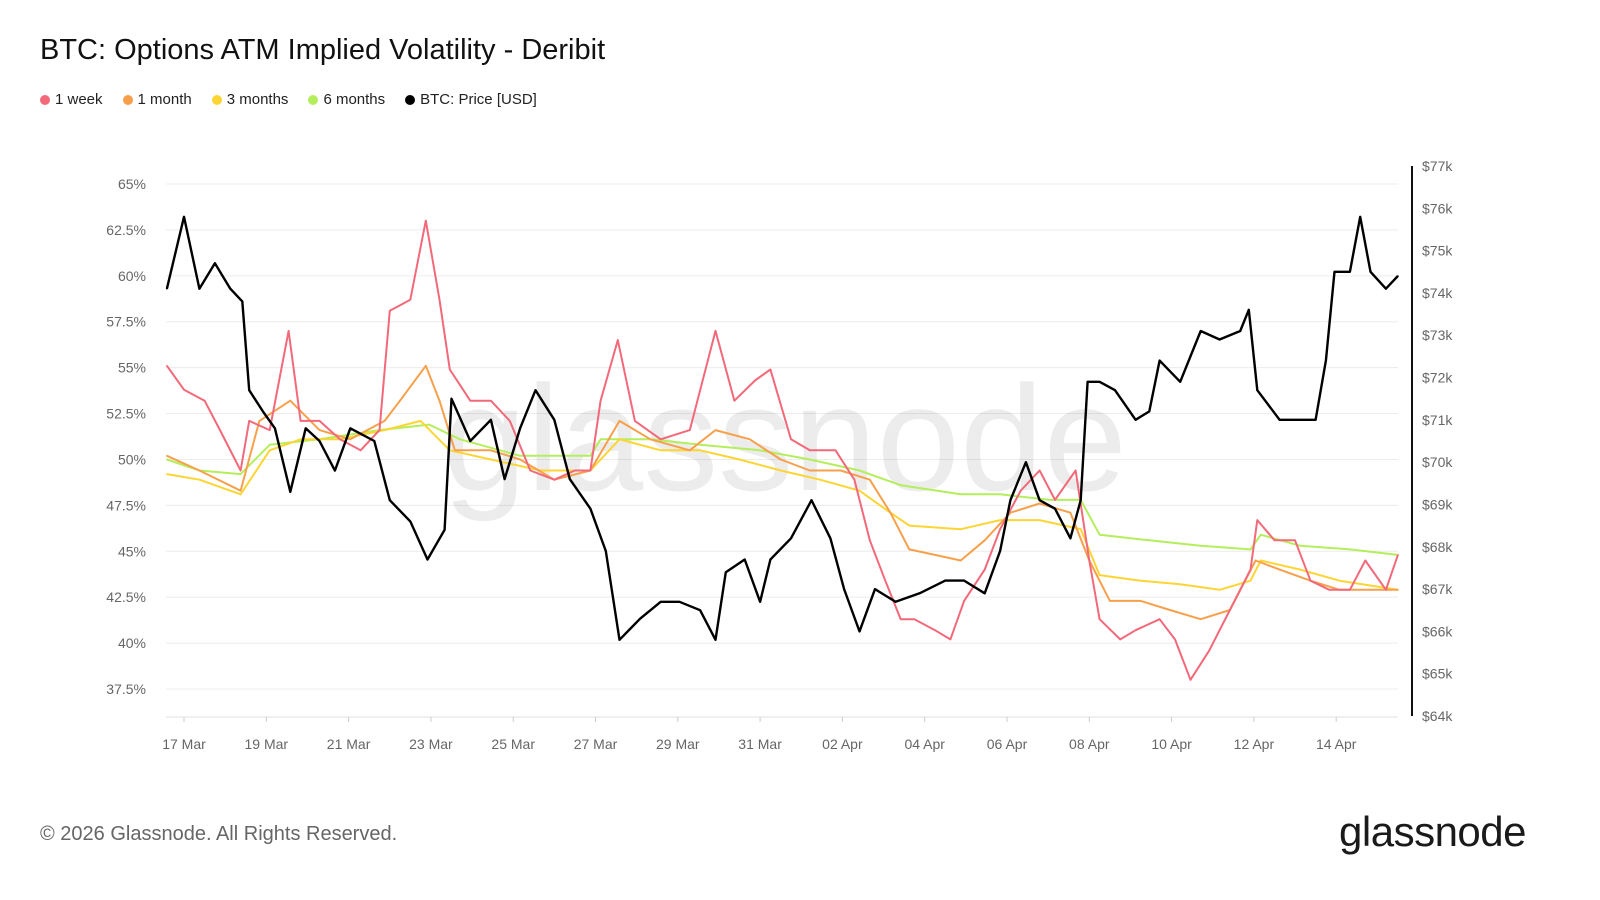 The image size is (1600, 900). What do you see at coordinates (157, 99) in the screenshot?
I see `legend-item-1-month: 1 month` at bounding box center [157, 99].